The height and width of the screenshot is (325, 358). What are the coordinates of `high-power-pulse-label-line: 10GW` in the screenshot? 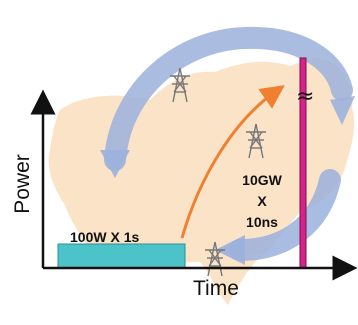 It's located at (262, 180).